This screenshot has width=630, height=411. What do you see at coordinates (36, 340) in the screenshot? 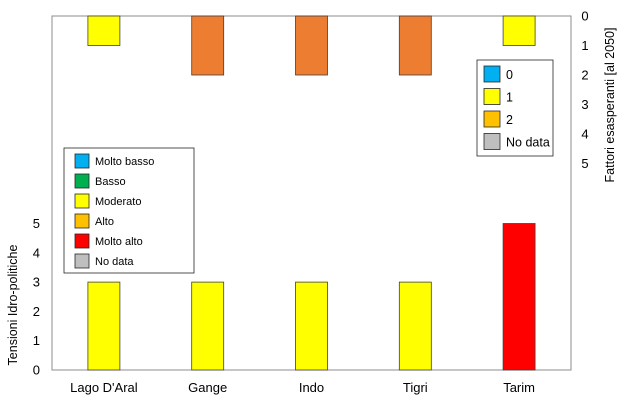
I see `left-tick-label-1: 1` at bounding box center [36, 340].